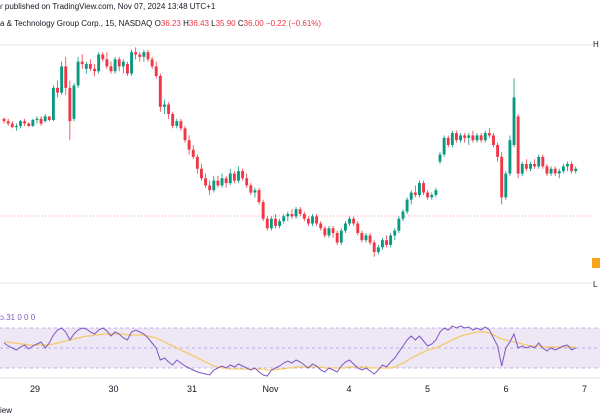  I want to click on x-tick-label: 30, so click(113, 389).